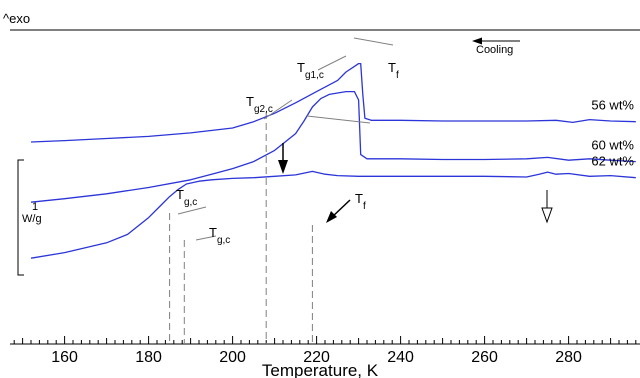  What do you see at coordinates (148, 357) in the screenshot?
I see `x-tick-label: 180` at bounding box center [148, 357].